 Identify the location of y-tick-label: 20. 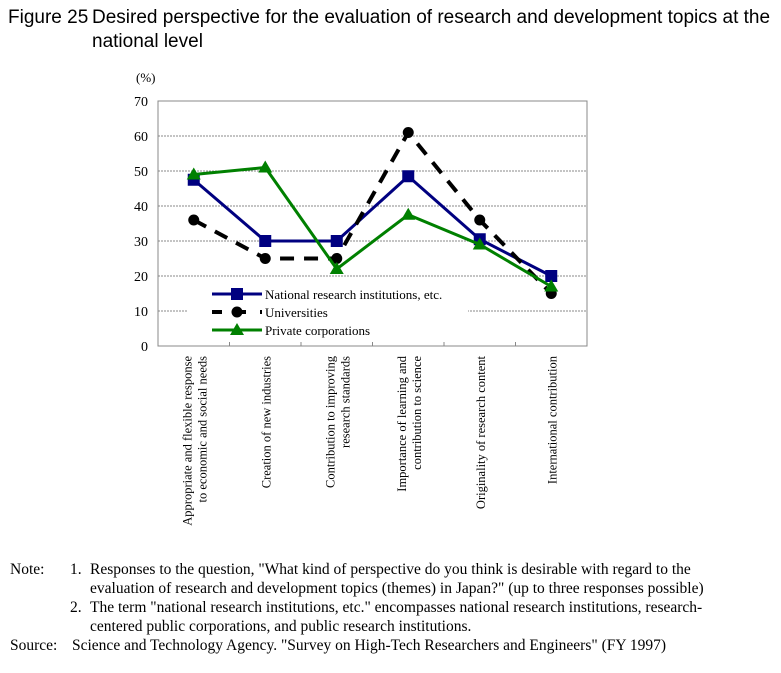
(141, 277).